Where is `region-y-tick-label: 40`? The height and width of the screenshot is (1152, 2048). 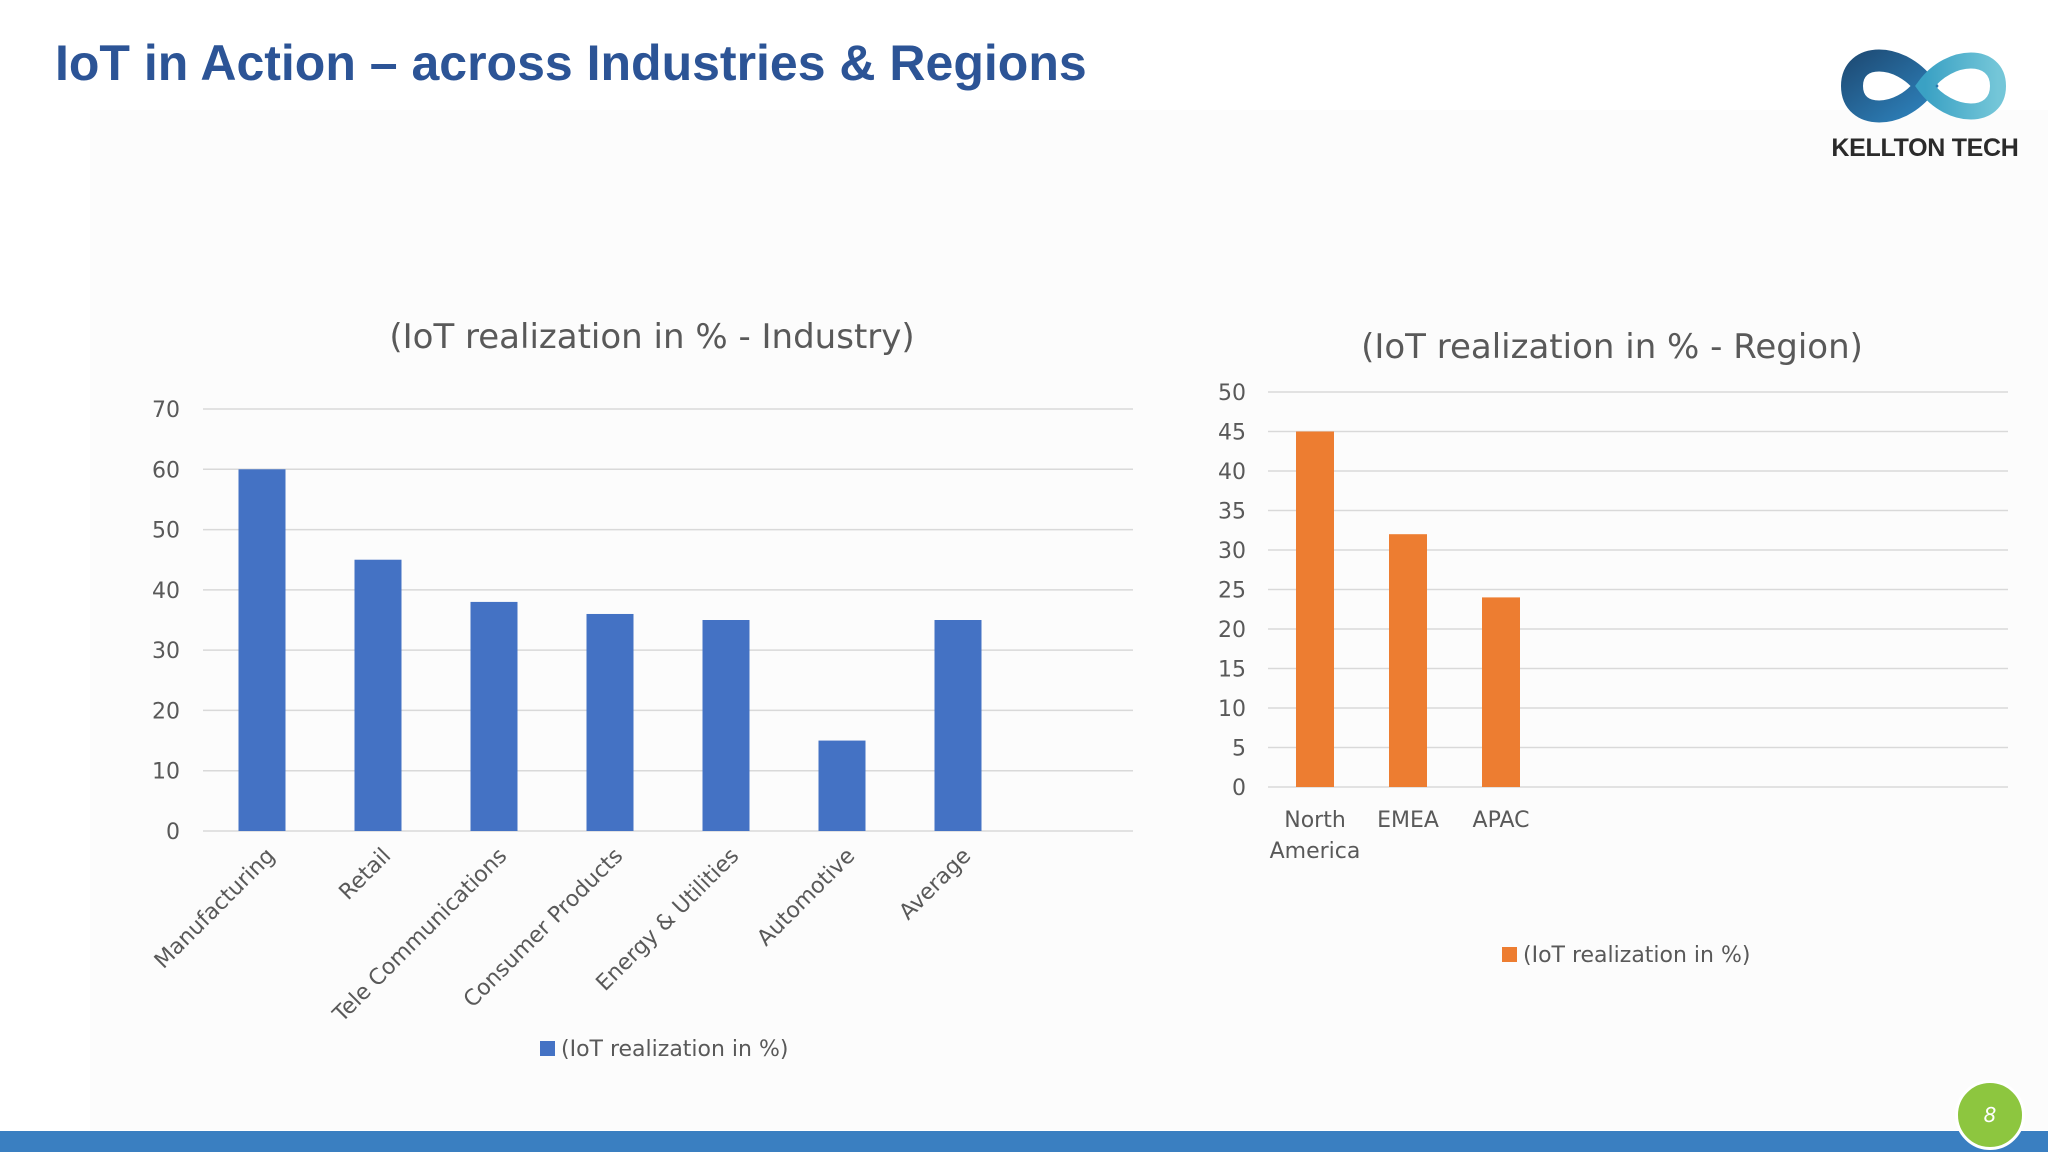 region-y-tick-label: 40 is located at coordinates (1232, 472).